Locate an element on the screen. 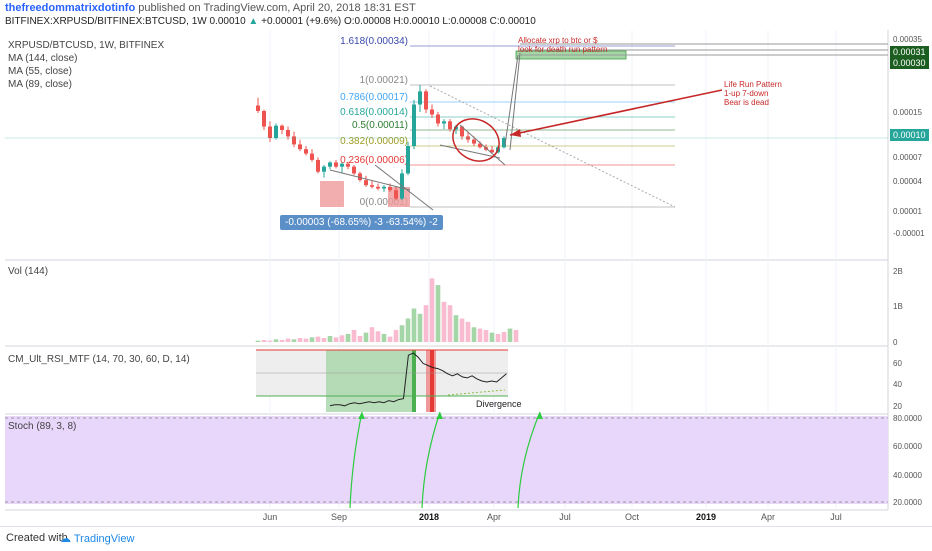 This screenshot has width=932, height=551. author-link: thefreedommatrixdotinfo is located at coordinates (70, 8).